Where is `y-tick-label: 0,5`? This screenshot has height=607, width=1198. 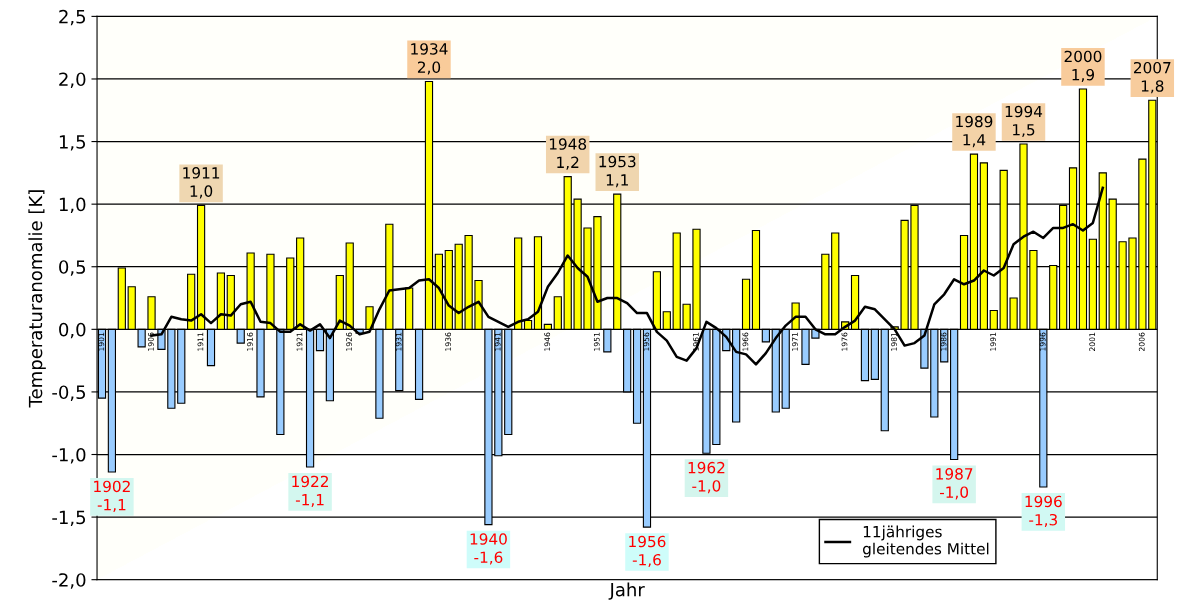
y-tick-label: 0,5 is located at coordinates (72, 268).